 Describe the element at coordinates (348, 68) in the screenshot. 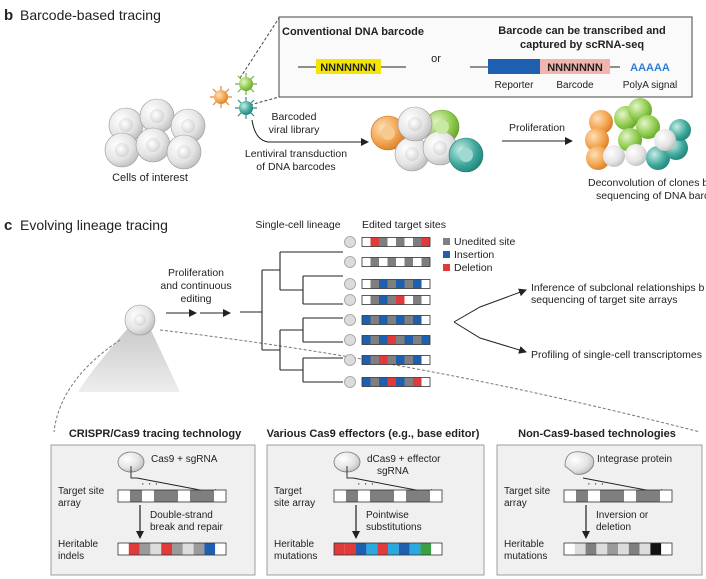

I see `conventional-barcode-seq: NNNNNNN` at that location.